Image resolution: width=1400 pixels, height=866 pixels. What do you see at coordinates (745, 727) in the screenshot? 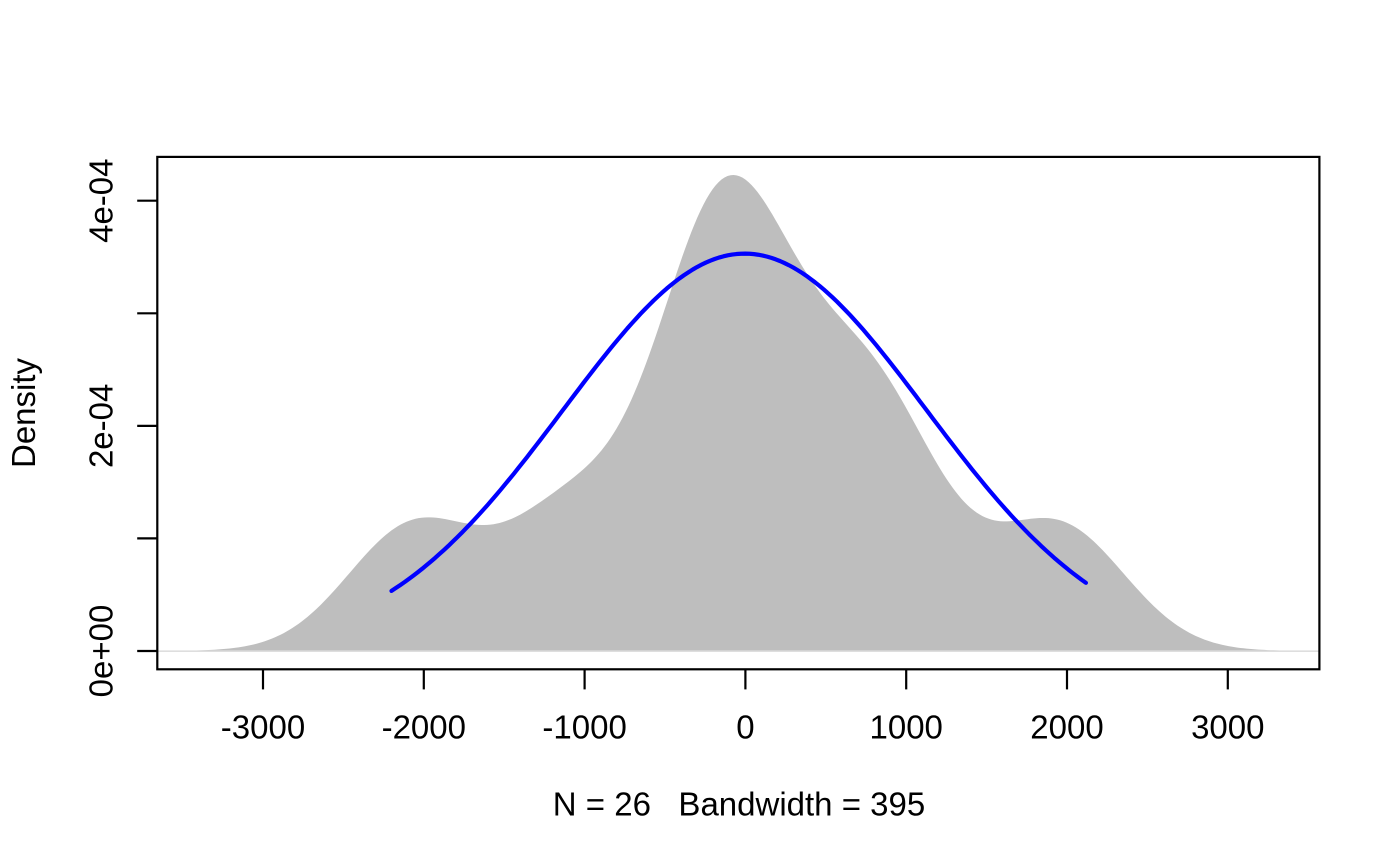
I see `svg-text: 0` at bounding box center [745, 727].